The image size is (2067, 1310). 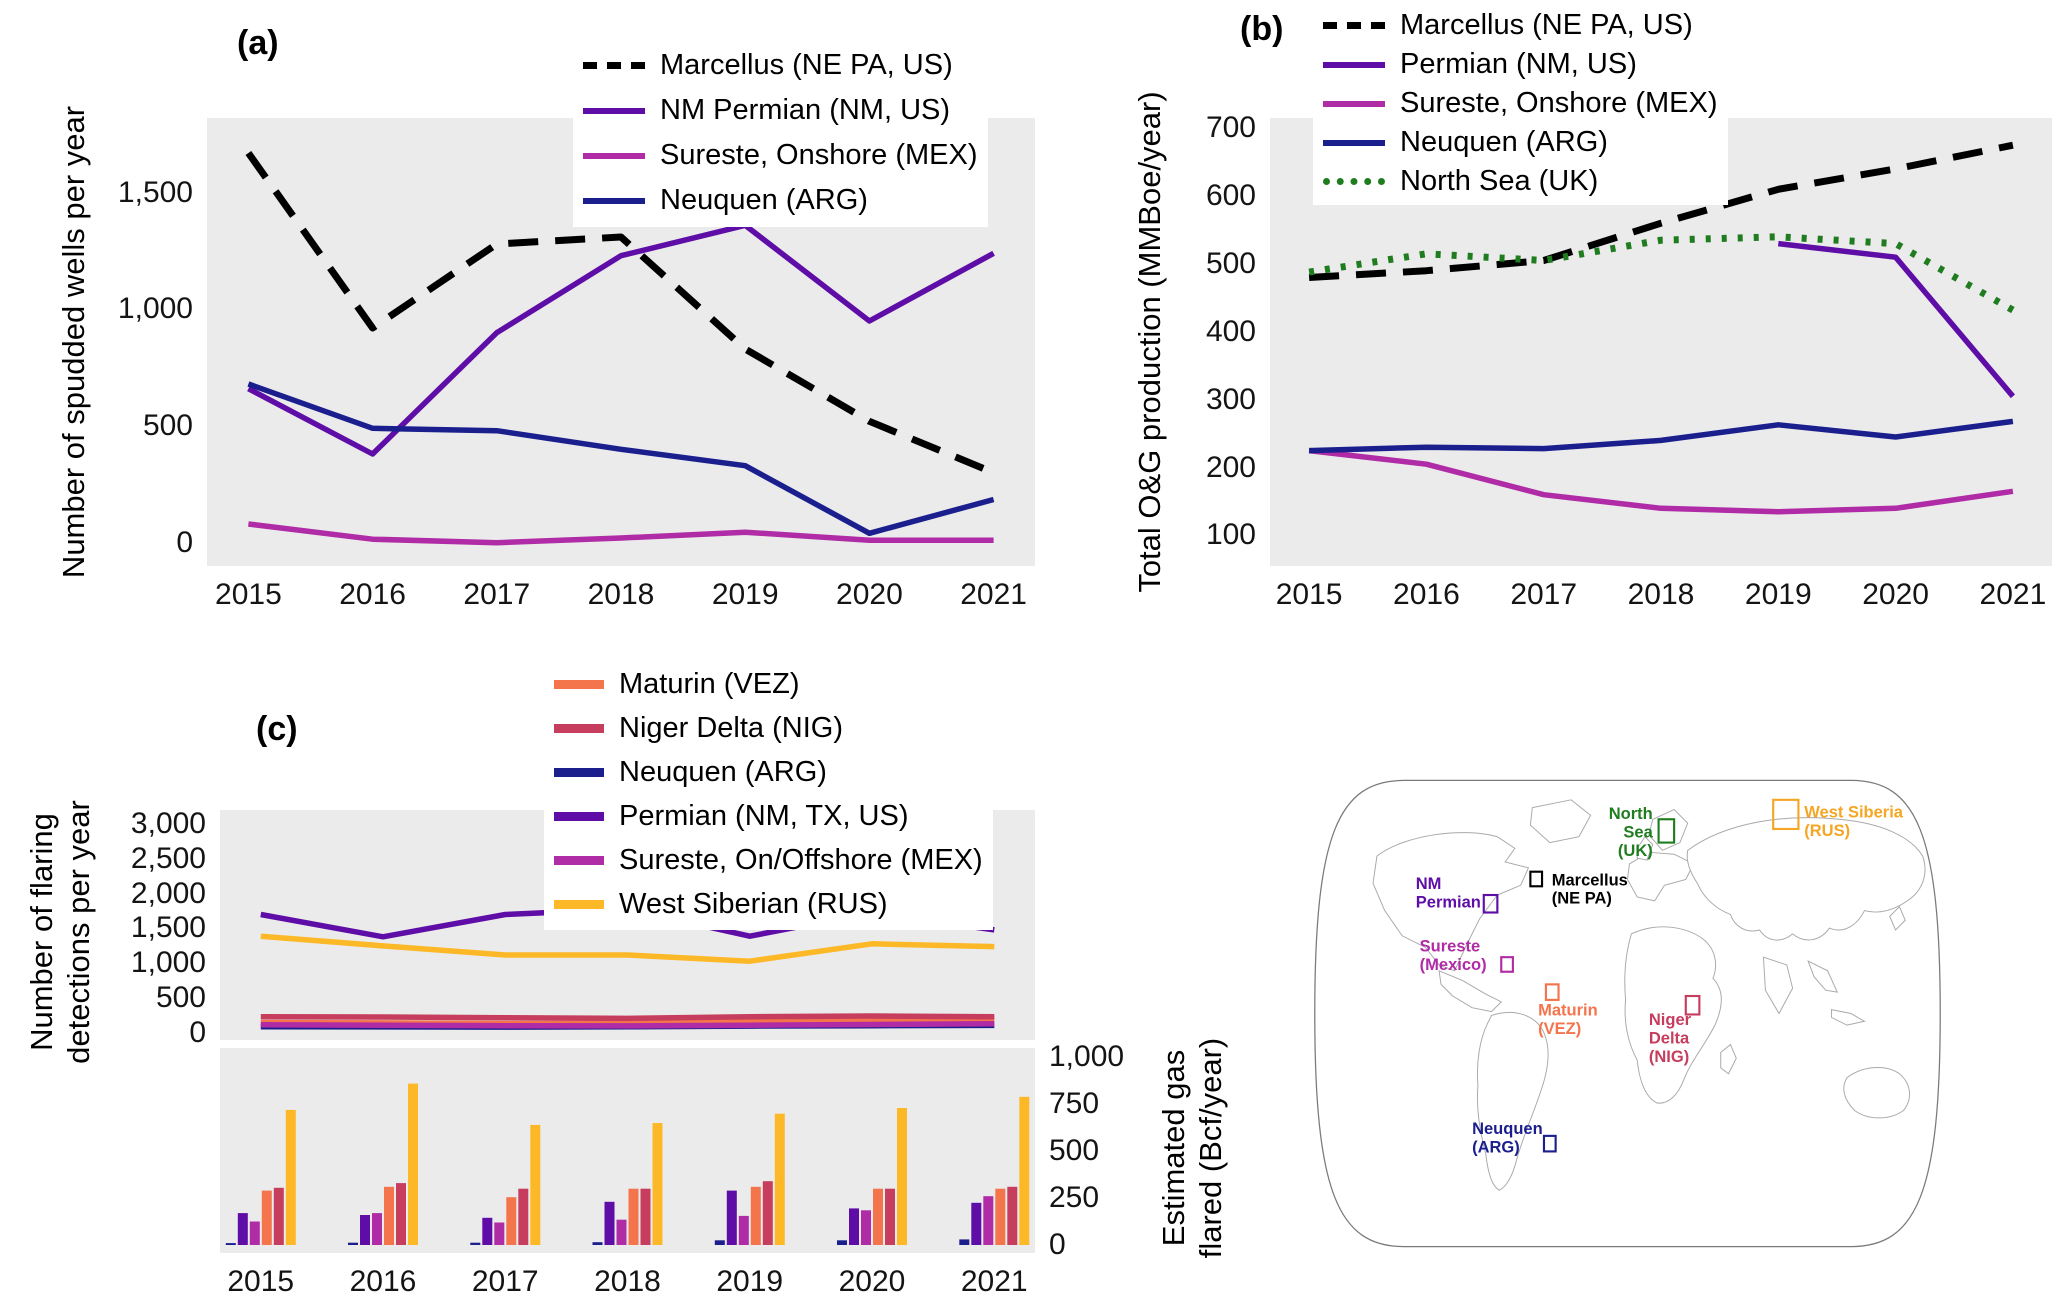 I want to click on panel-c-right-axis-title: Estimated gas flared (Bcf/year), so click(x=1192, y=1148).